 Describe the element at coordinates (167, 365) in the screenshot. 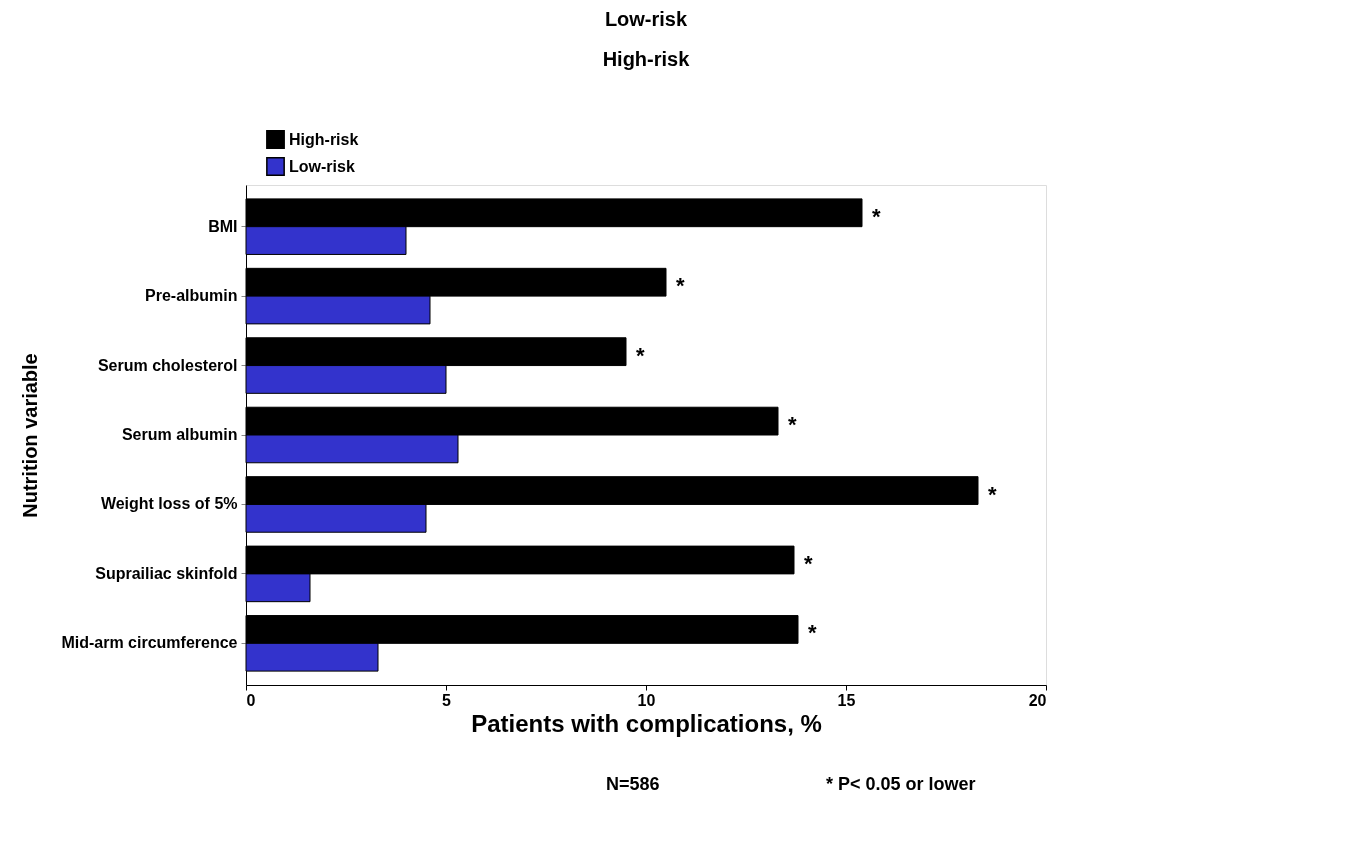

I see `y-tick-label: Serum cholesterol` at that location.